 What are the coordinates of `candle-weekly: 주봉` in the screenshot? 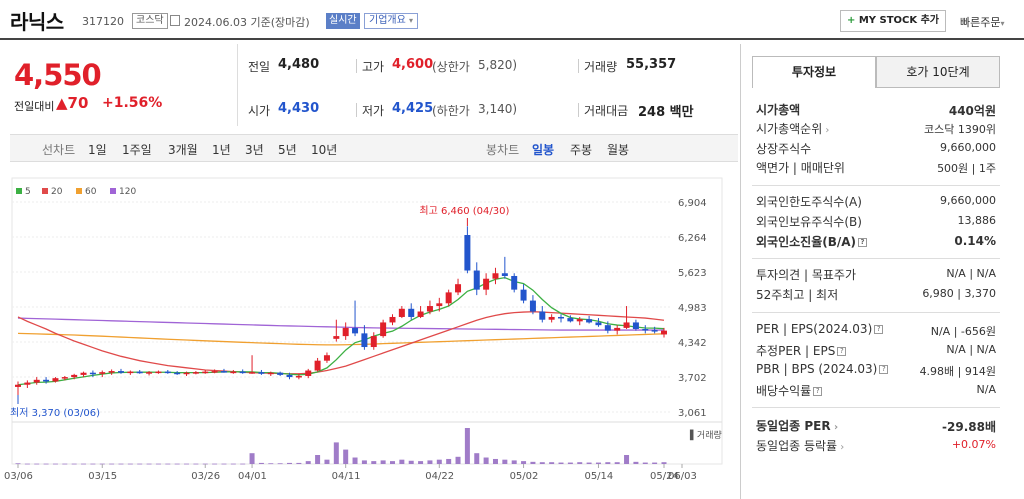 It's located at (581, 150).